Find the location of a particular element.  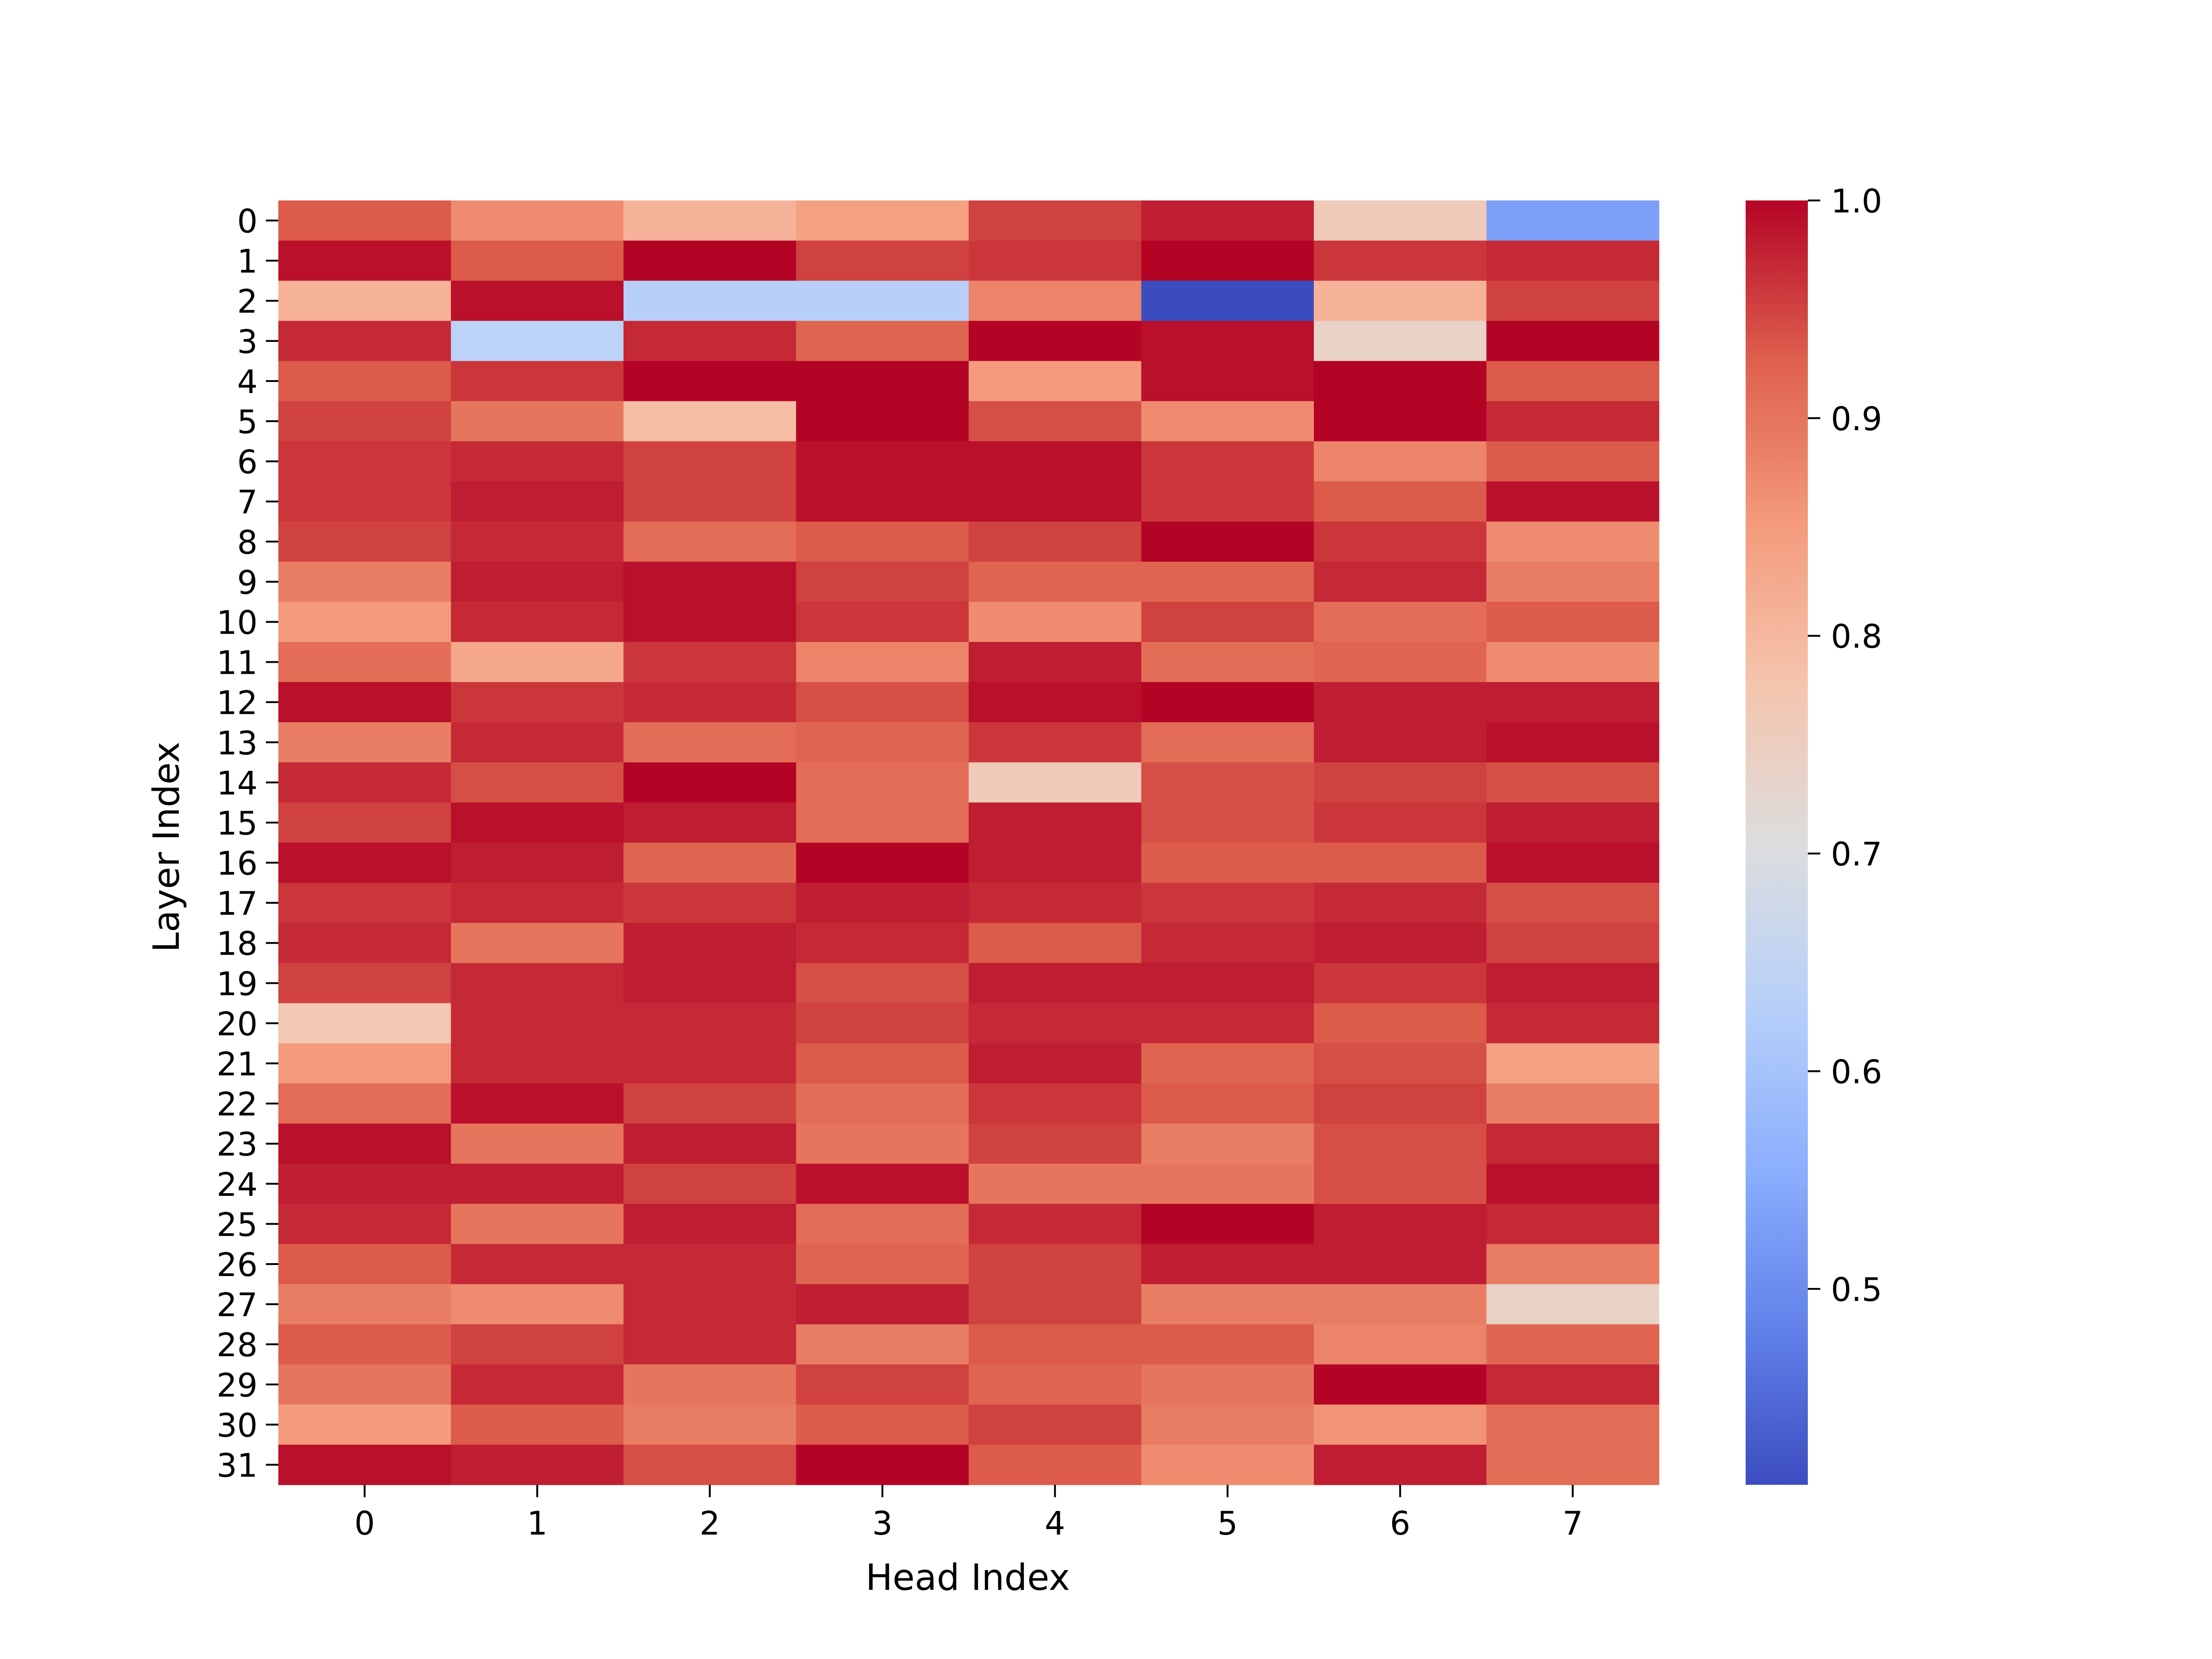

y-tick-label: 23 is located at coordinates (237, 1145).